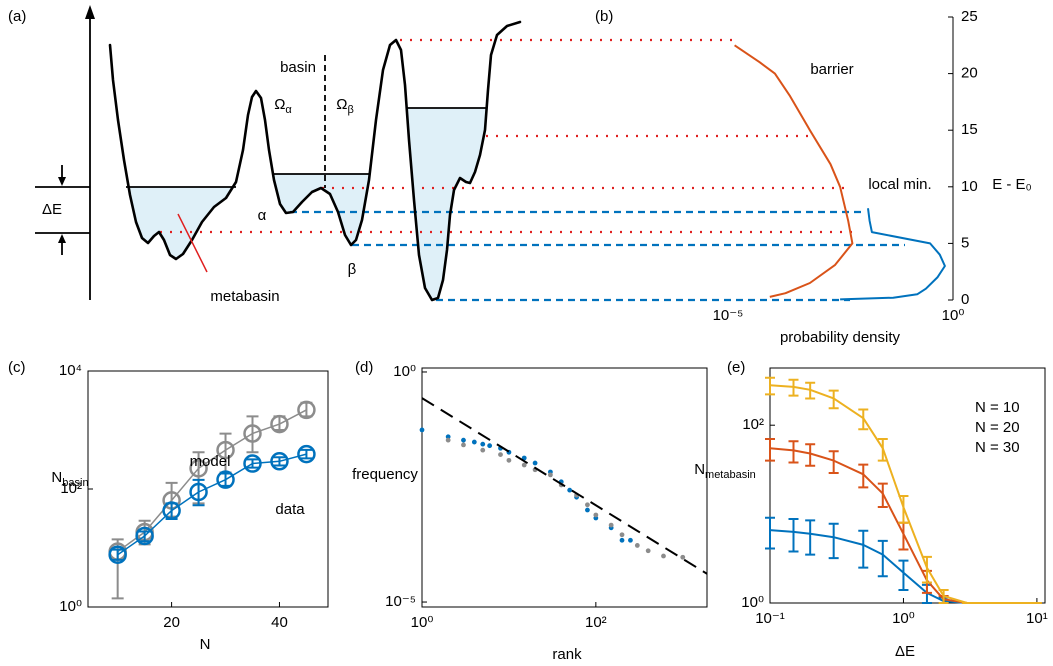  I want to click on omega-alpha-label: Ωα, so click(283, 106).